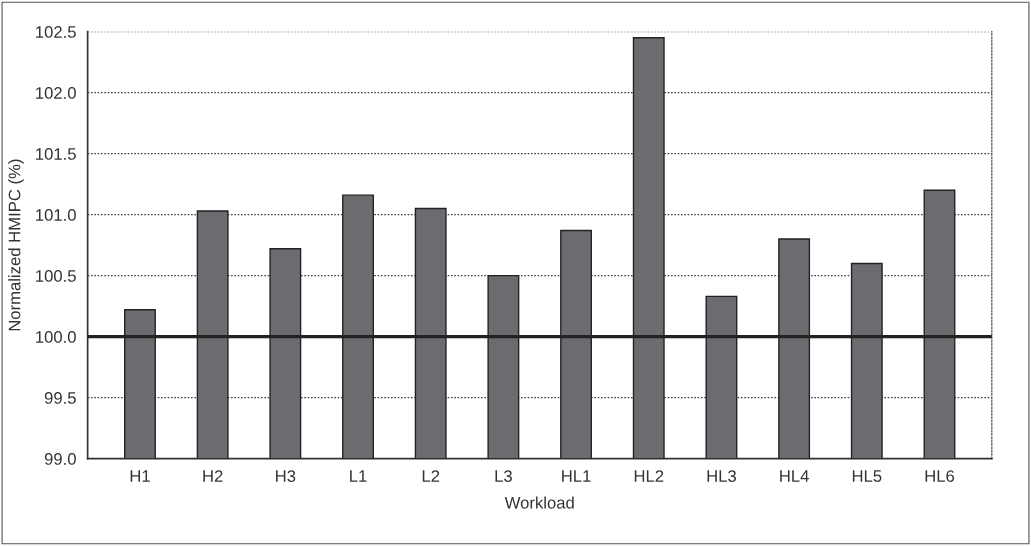  I want to click on y-tick-label: 99.5, so click(60, 398).